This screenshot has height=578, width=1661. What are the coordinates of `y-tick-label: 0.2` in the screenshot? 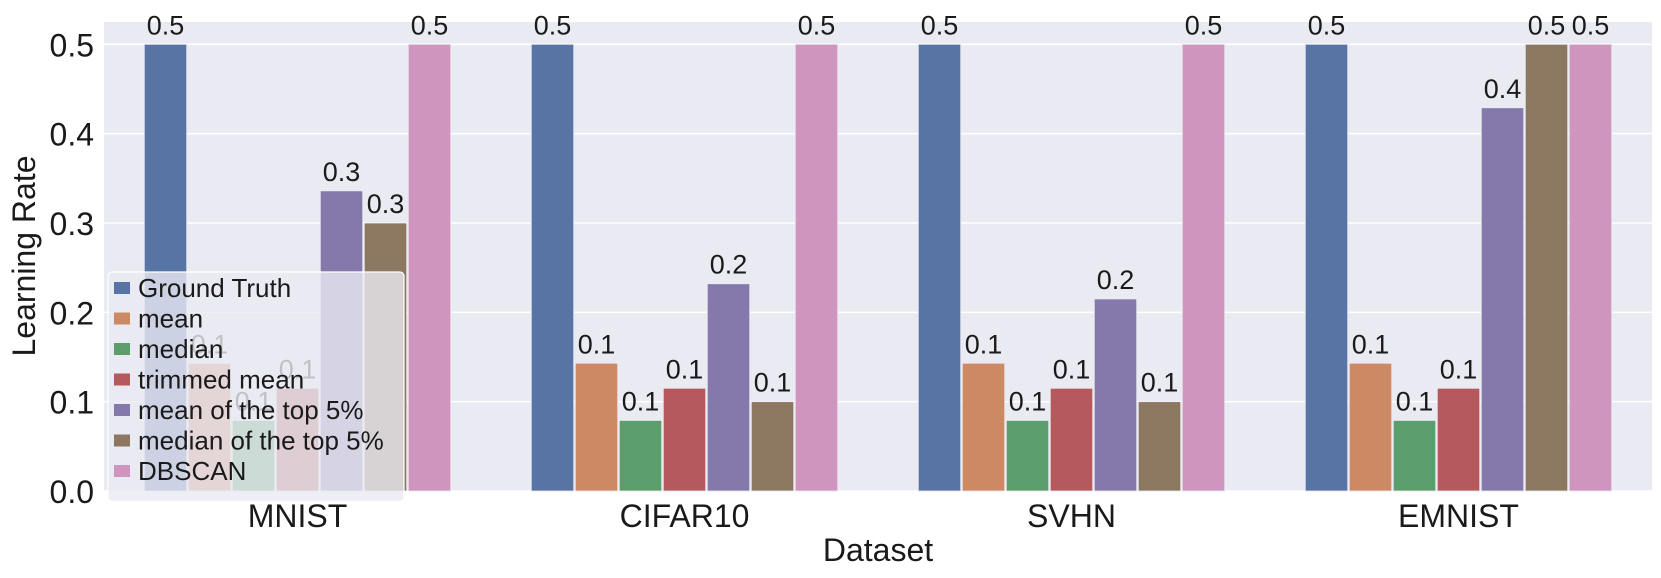 It's located at (72, 313).